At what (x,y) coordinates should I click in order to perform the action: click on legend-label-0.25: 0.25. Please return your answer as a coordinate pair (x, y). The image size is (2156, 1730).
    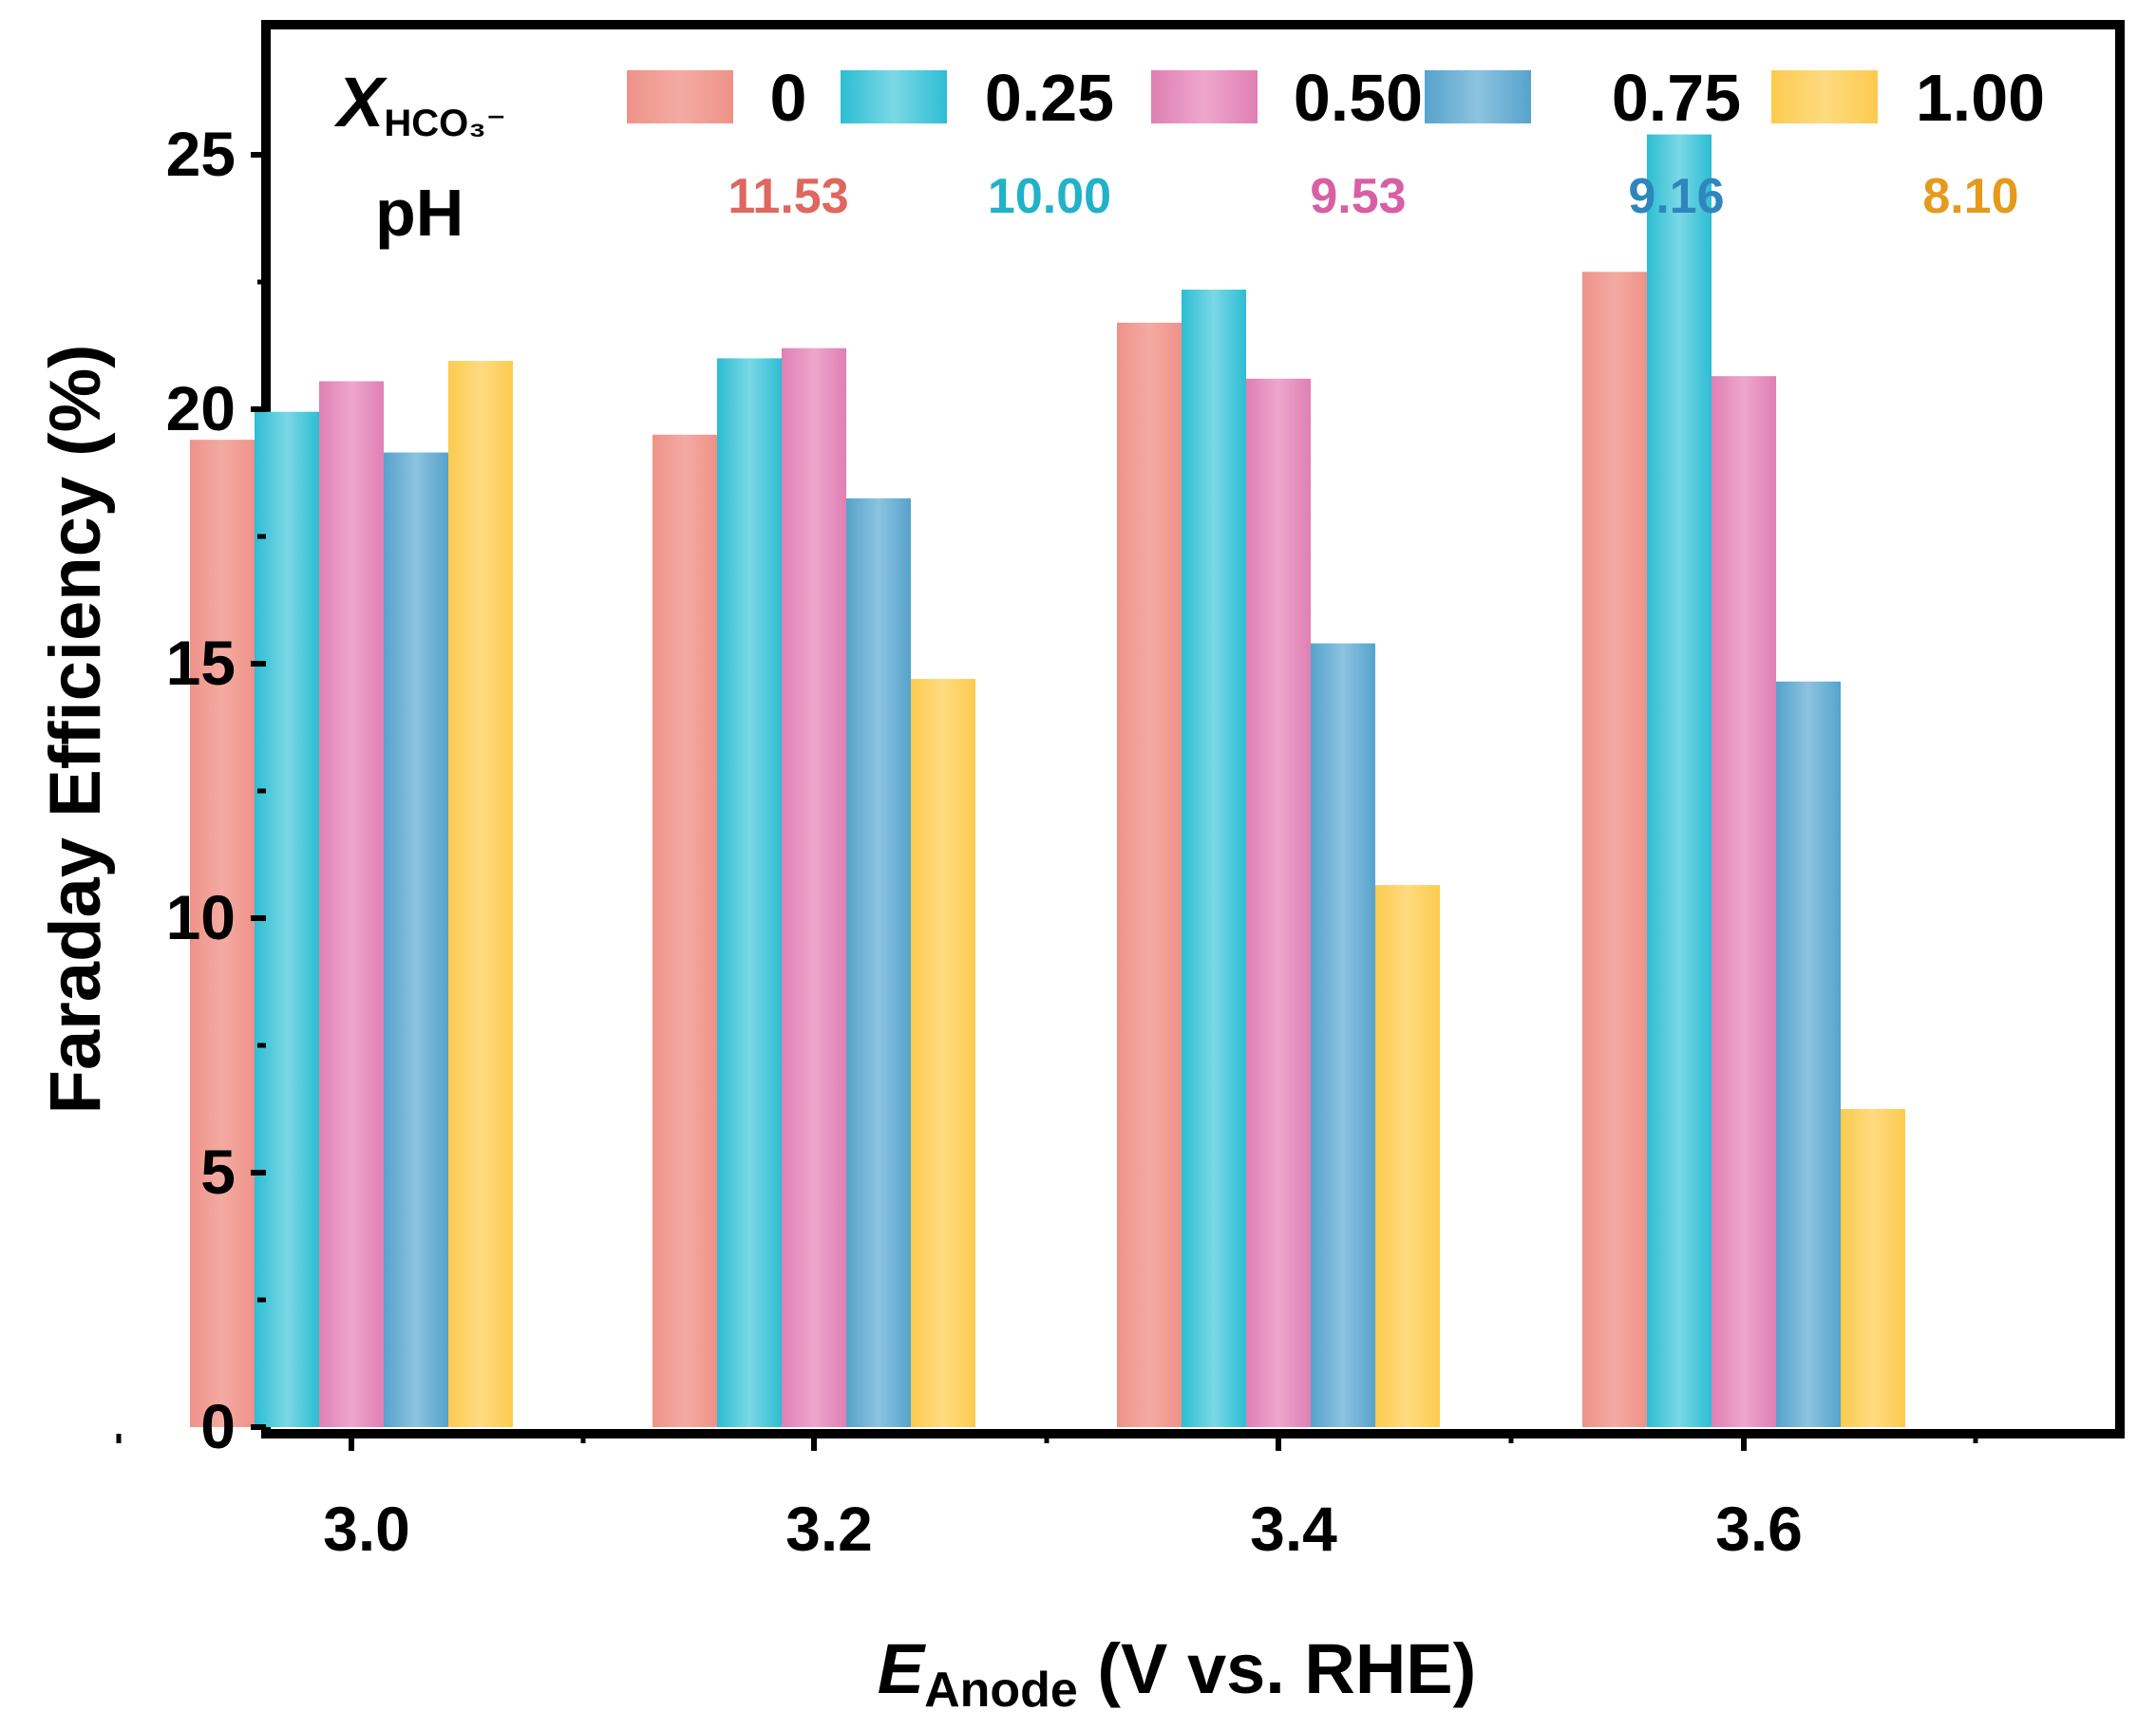
    Looking at the image, I should click on (1049, 98).